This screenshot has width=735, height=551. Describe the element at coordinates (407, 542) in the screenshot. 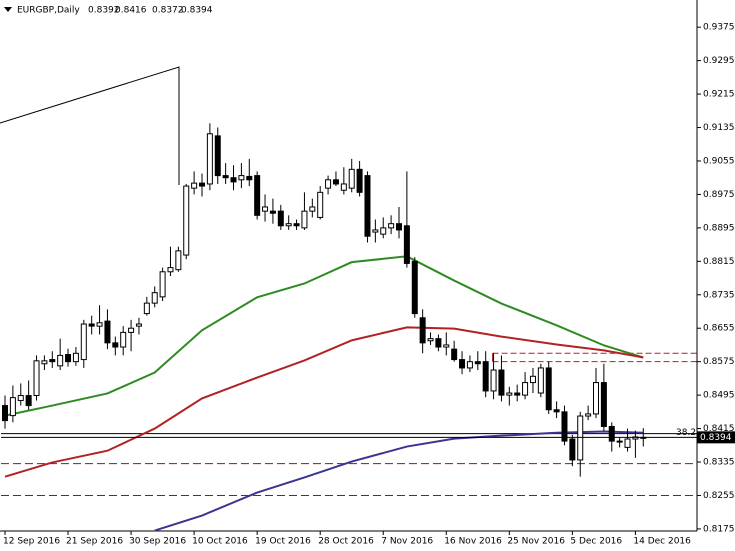

I see `x-tick-label: 7 Nov 2016` at that location.